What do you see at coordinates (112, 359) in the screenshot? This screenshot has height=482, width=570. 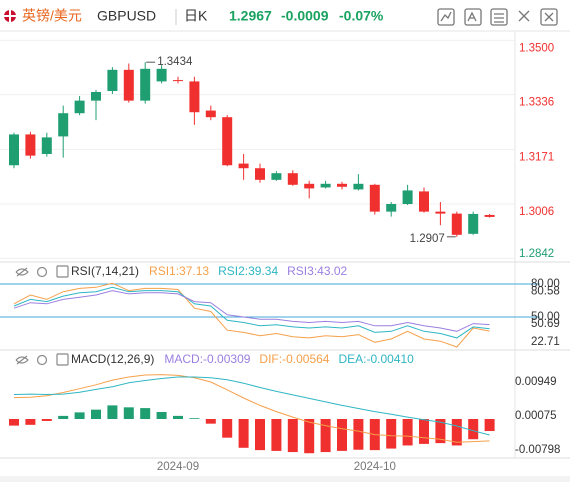 I see `indicator-title: MACD(12,26,9)` at bounding box center [112, 359].